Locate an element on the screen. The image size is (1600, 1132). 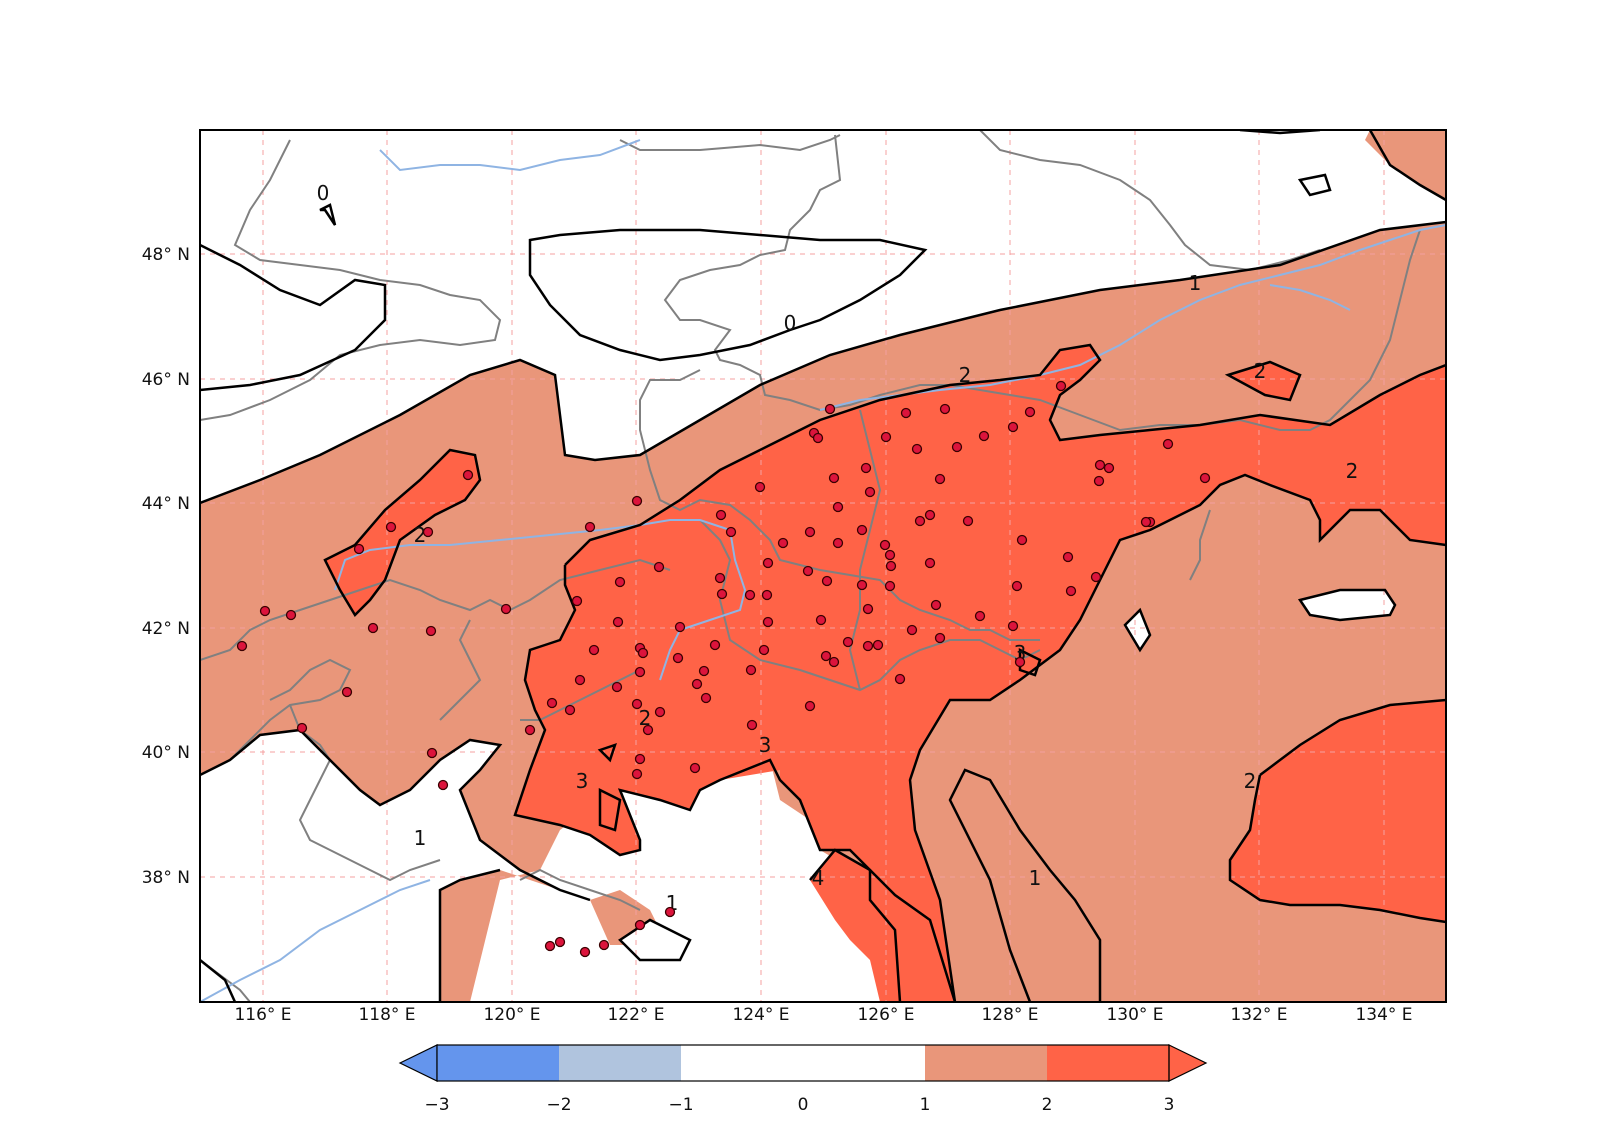
anomaly-region-2-to-3-se is located at coordinates (1338, 811).